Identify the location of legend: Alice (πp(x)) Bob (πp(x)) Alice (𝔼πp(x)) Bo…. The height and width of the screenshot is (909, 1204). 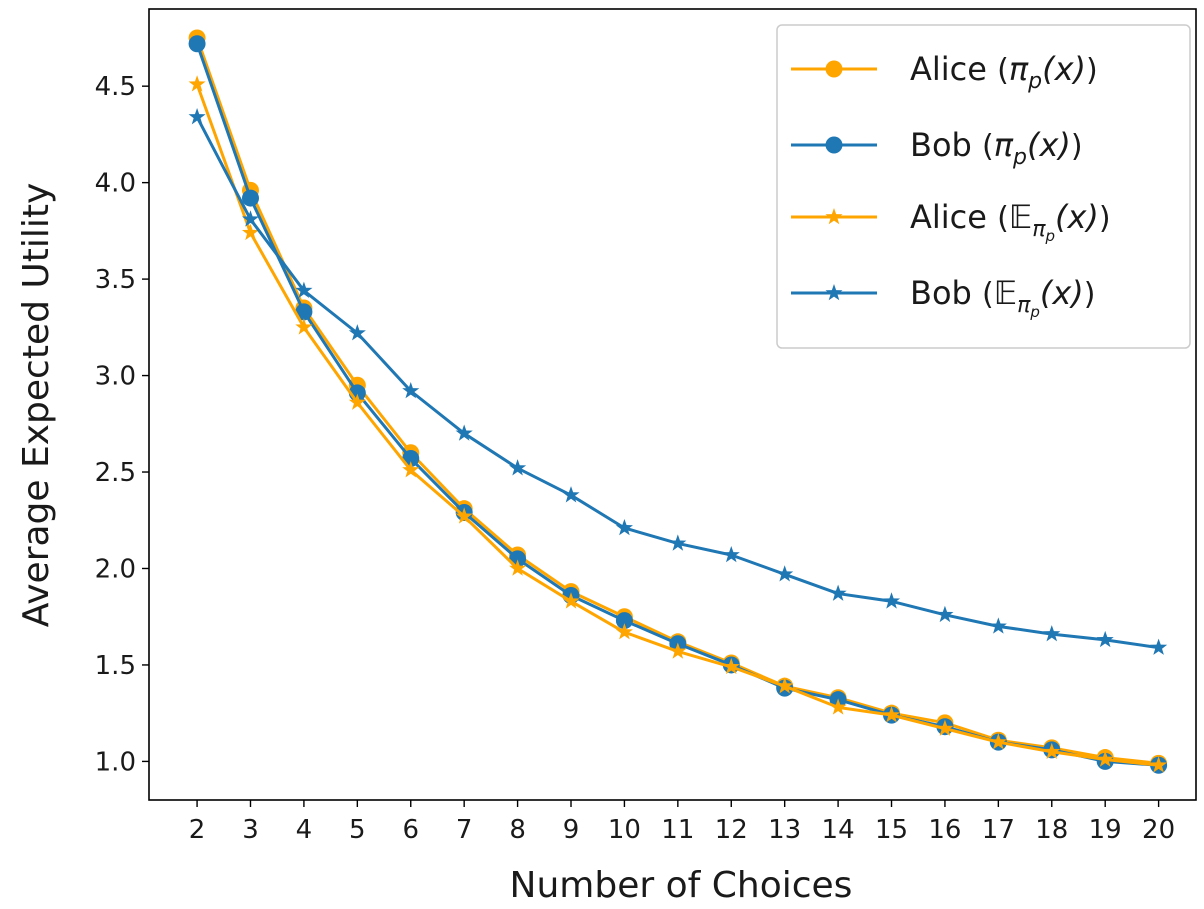
(983, 186).